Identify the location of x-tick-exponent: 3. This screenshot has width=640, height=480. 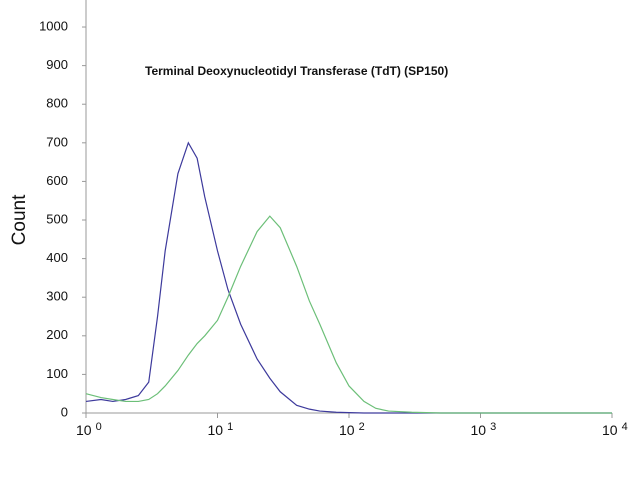
(493, 427).